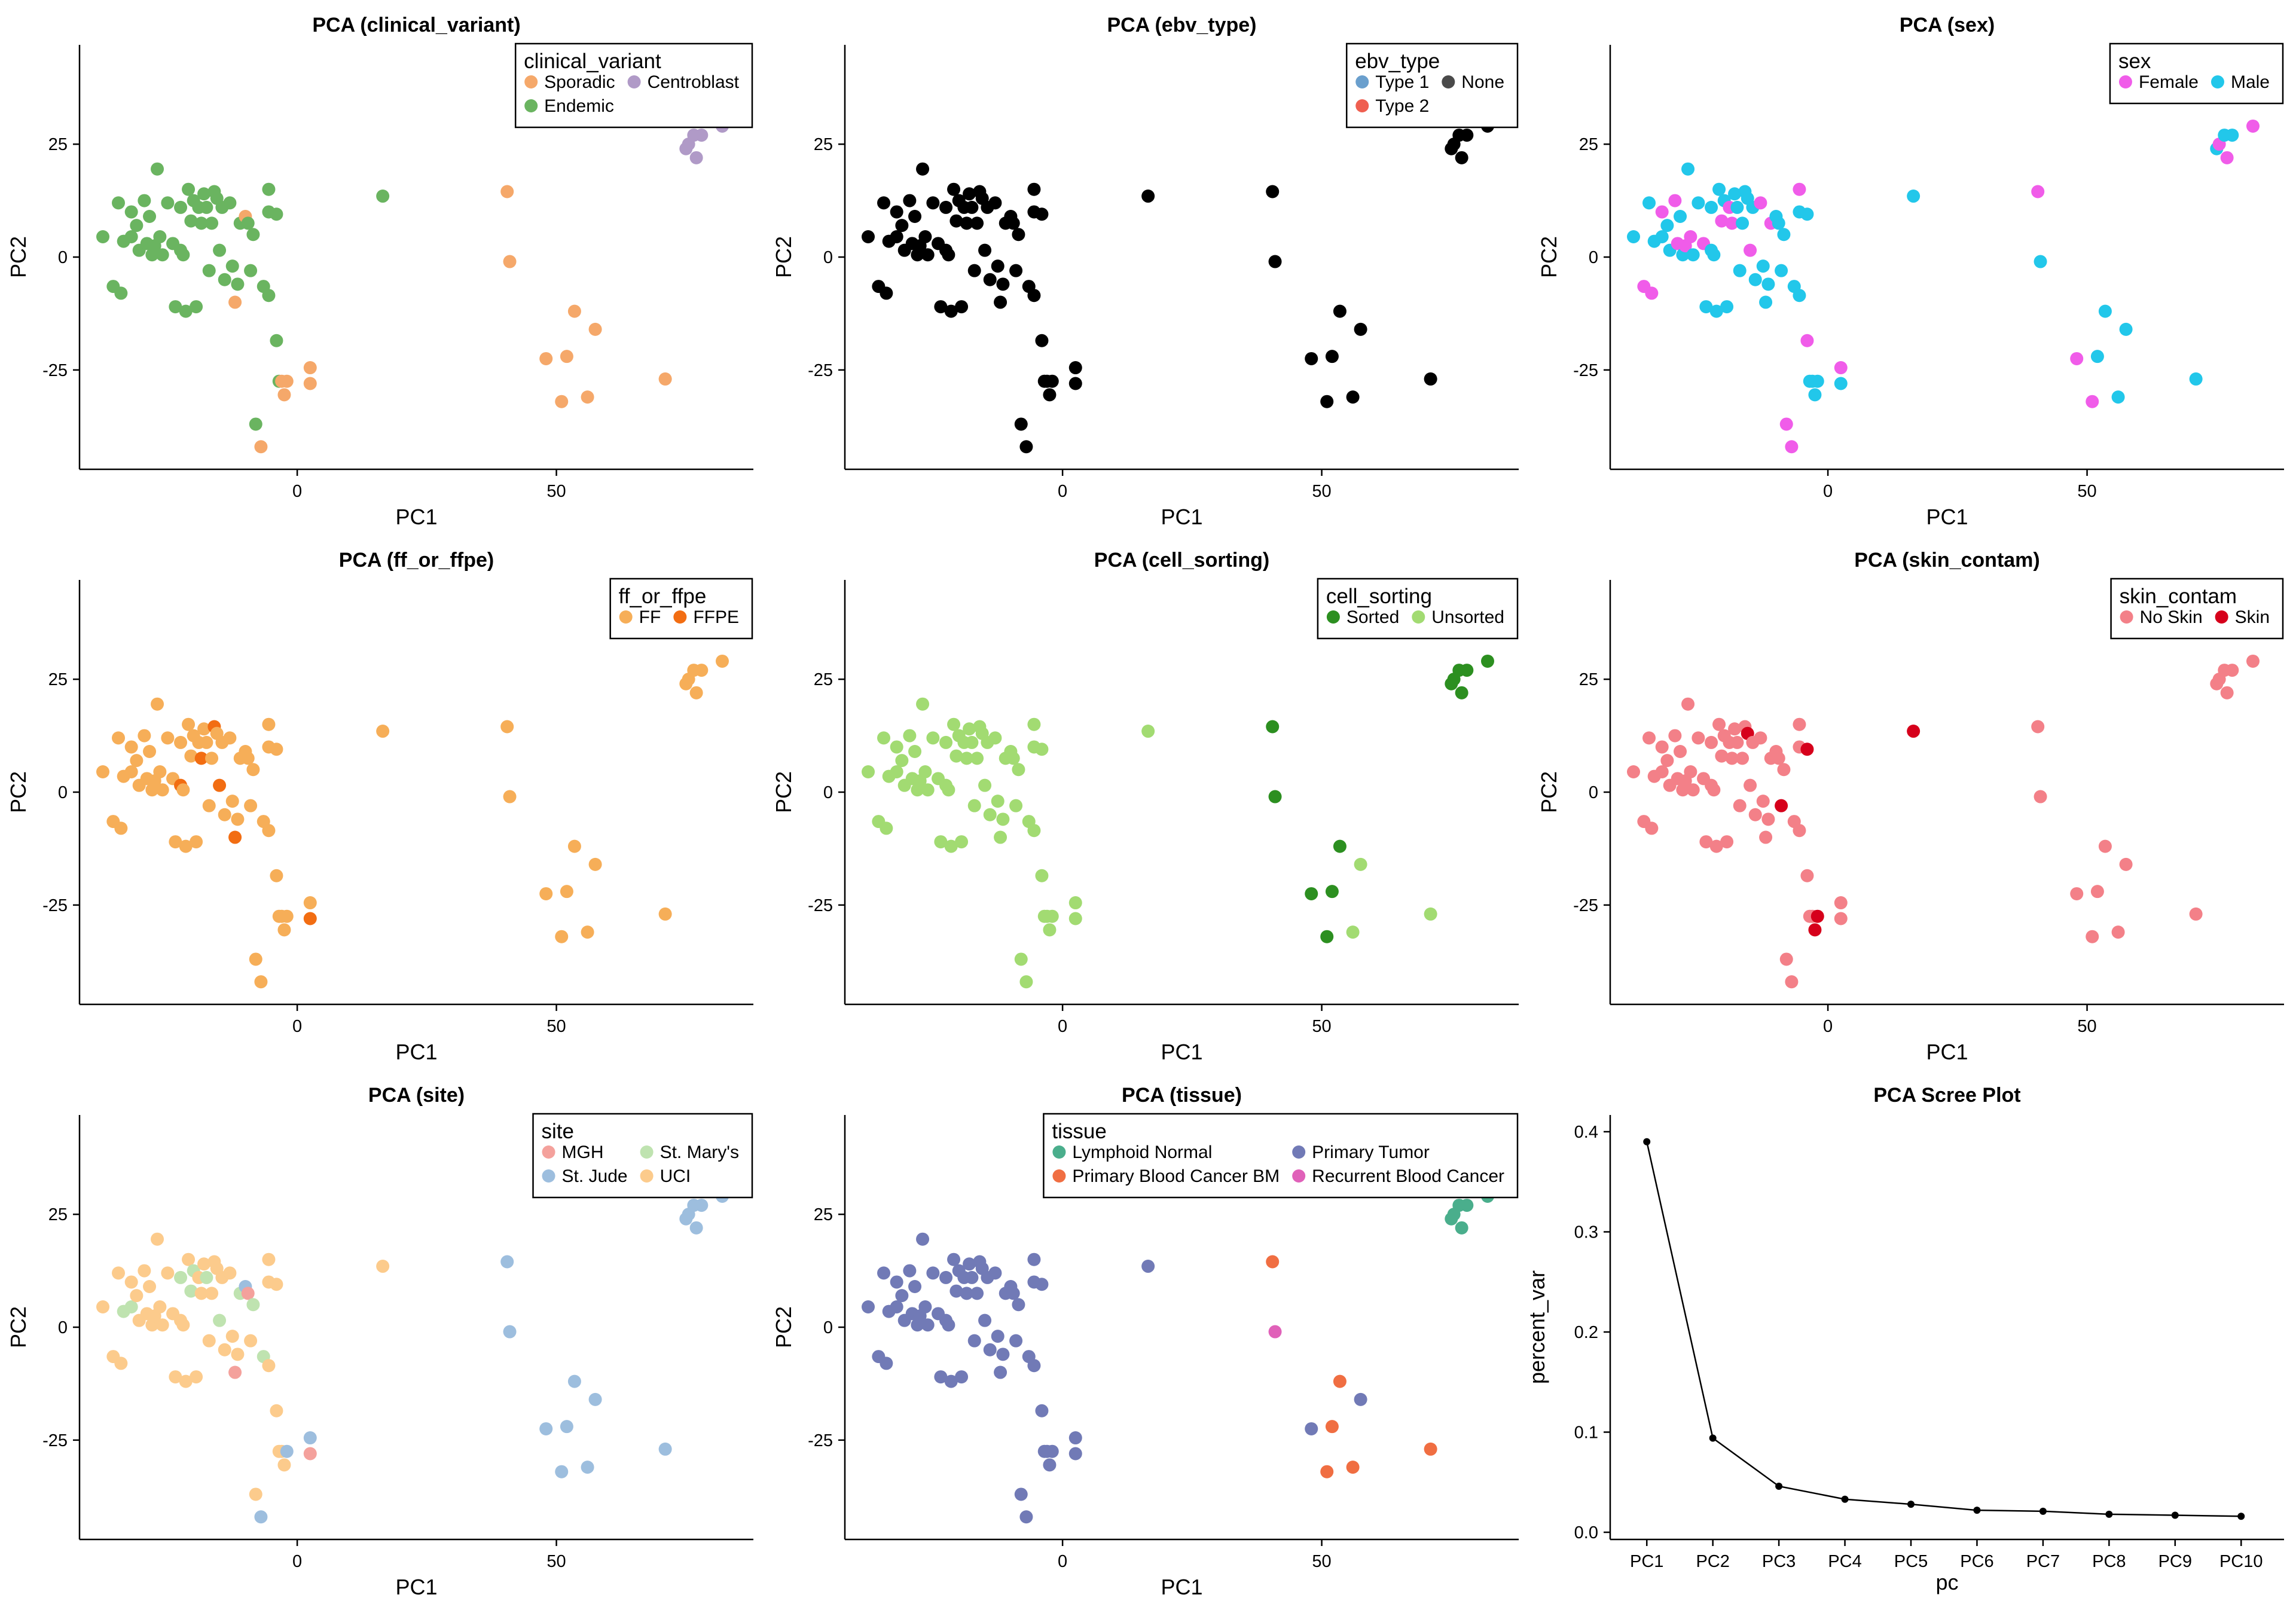  I want to click on legend-label: Lymphoid Normal, so click(1142, 1152).